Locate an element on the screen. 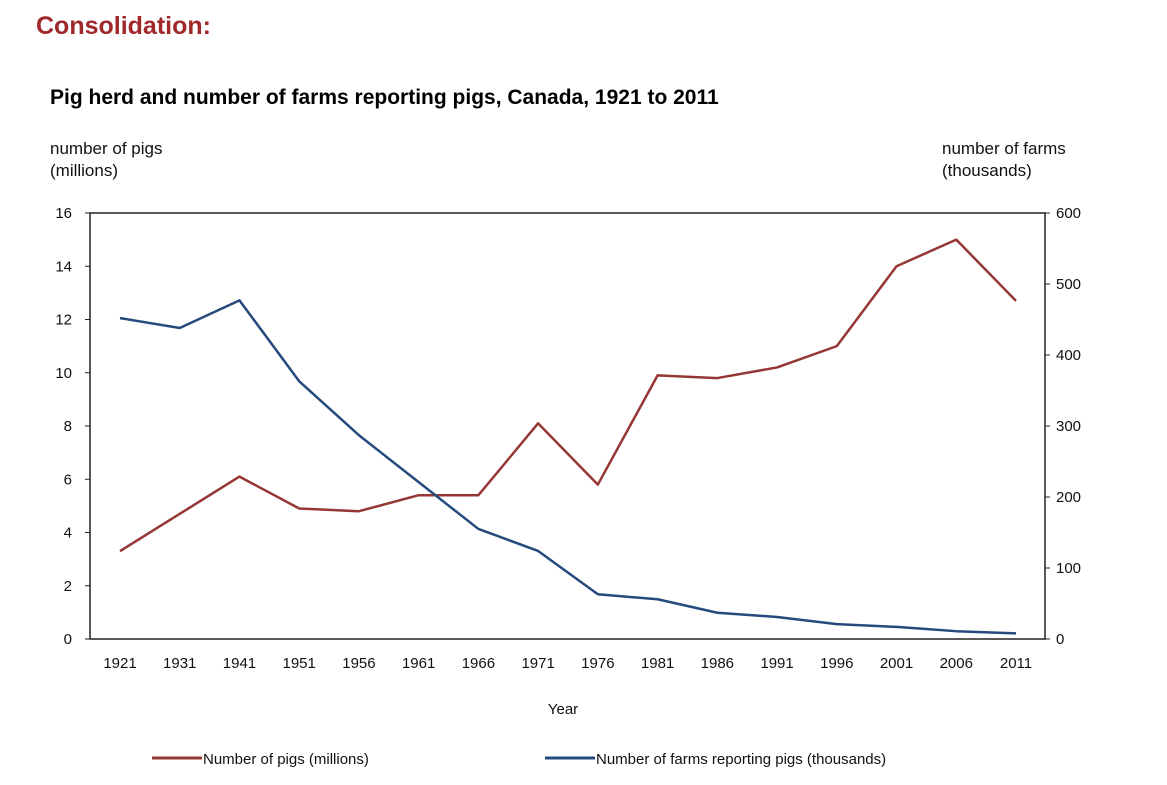 This screenshot has height=785, width=1167. left-axis-label: number of pigs (millions) is located at coordinates (106, 160).